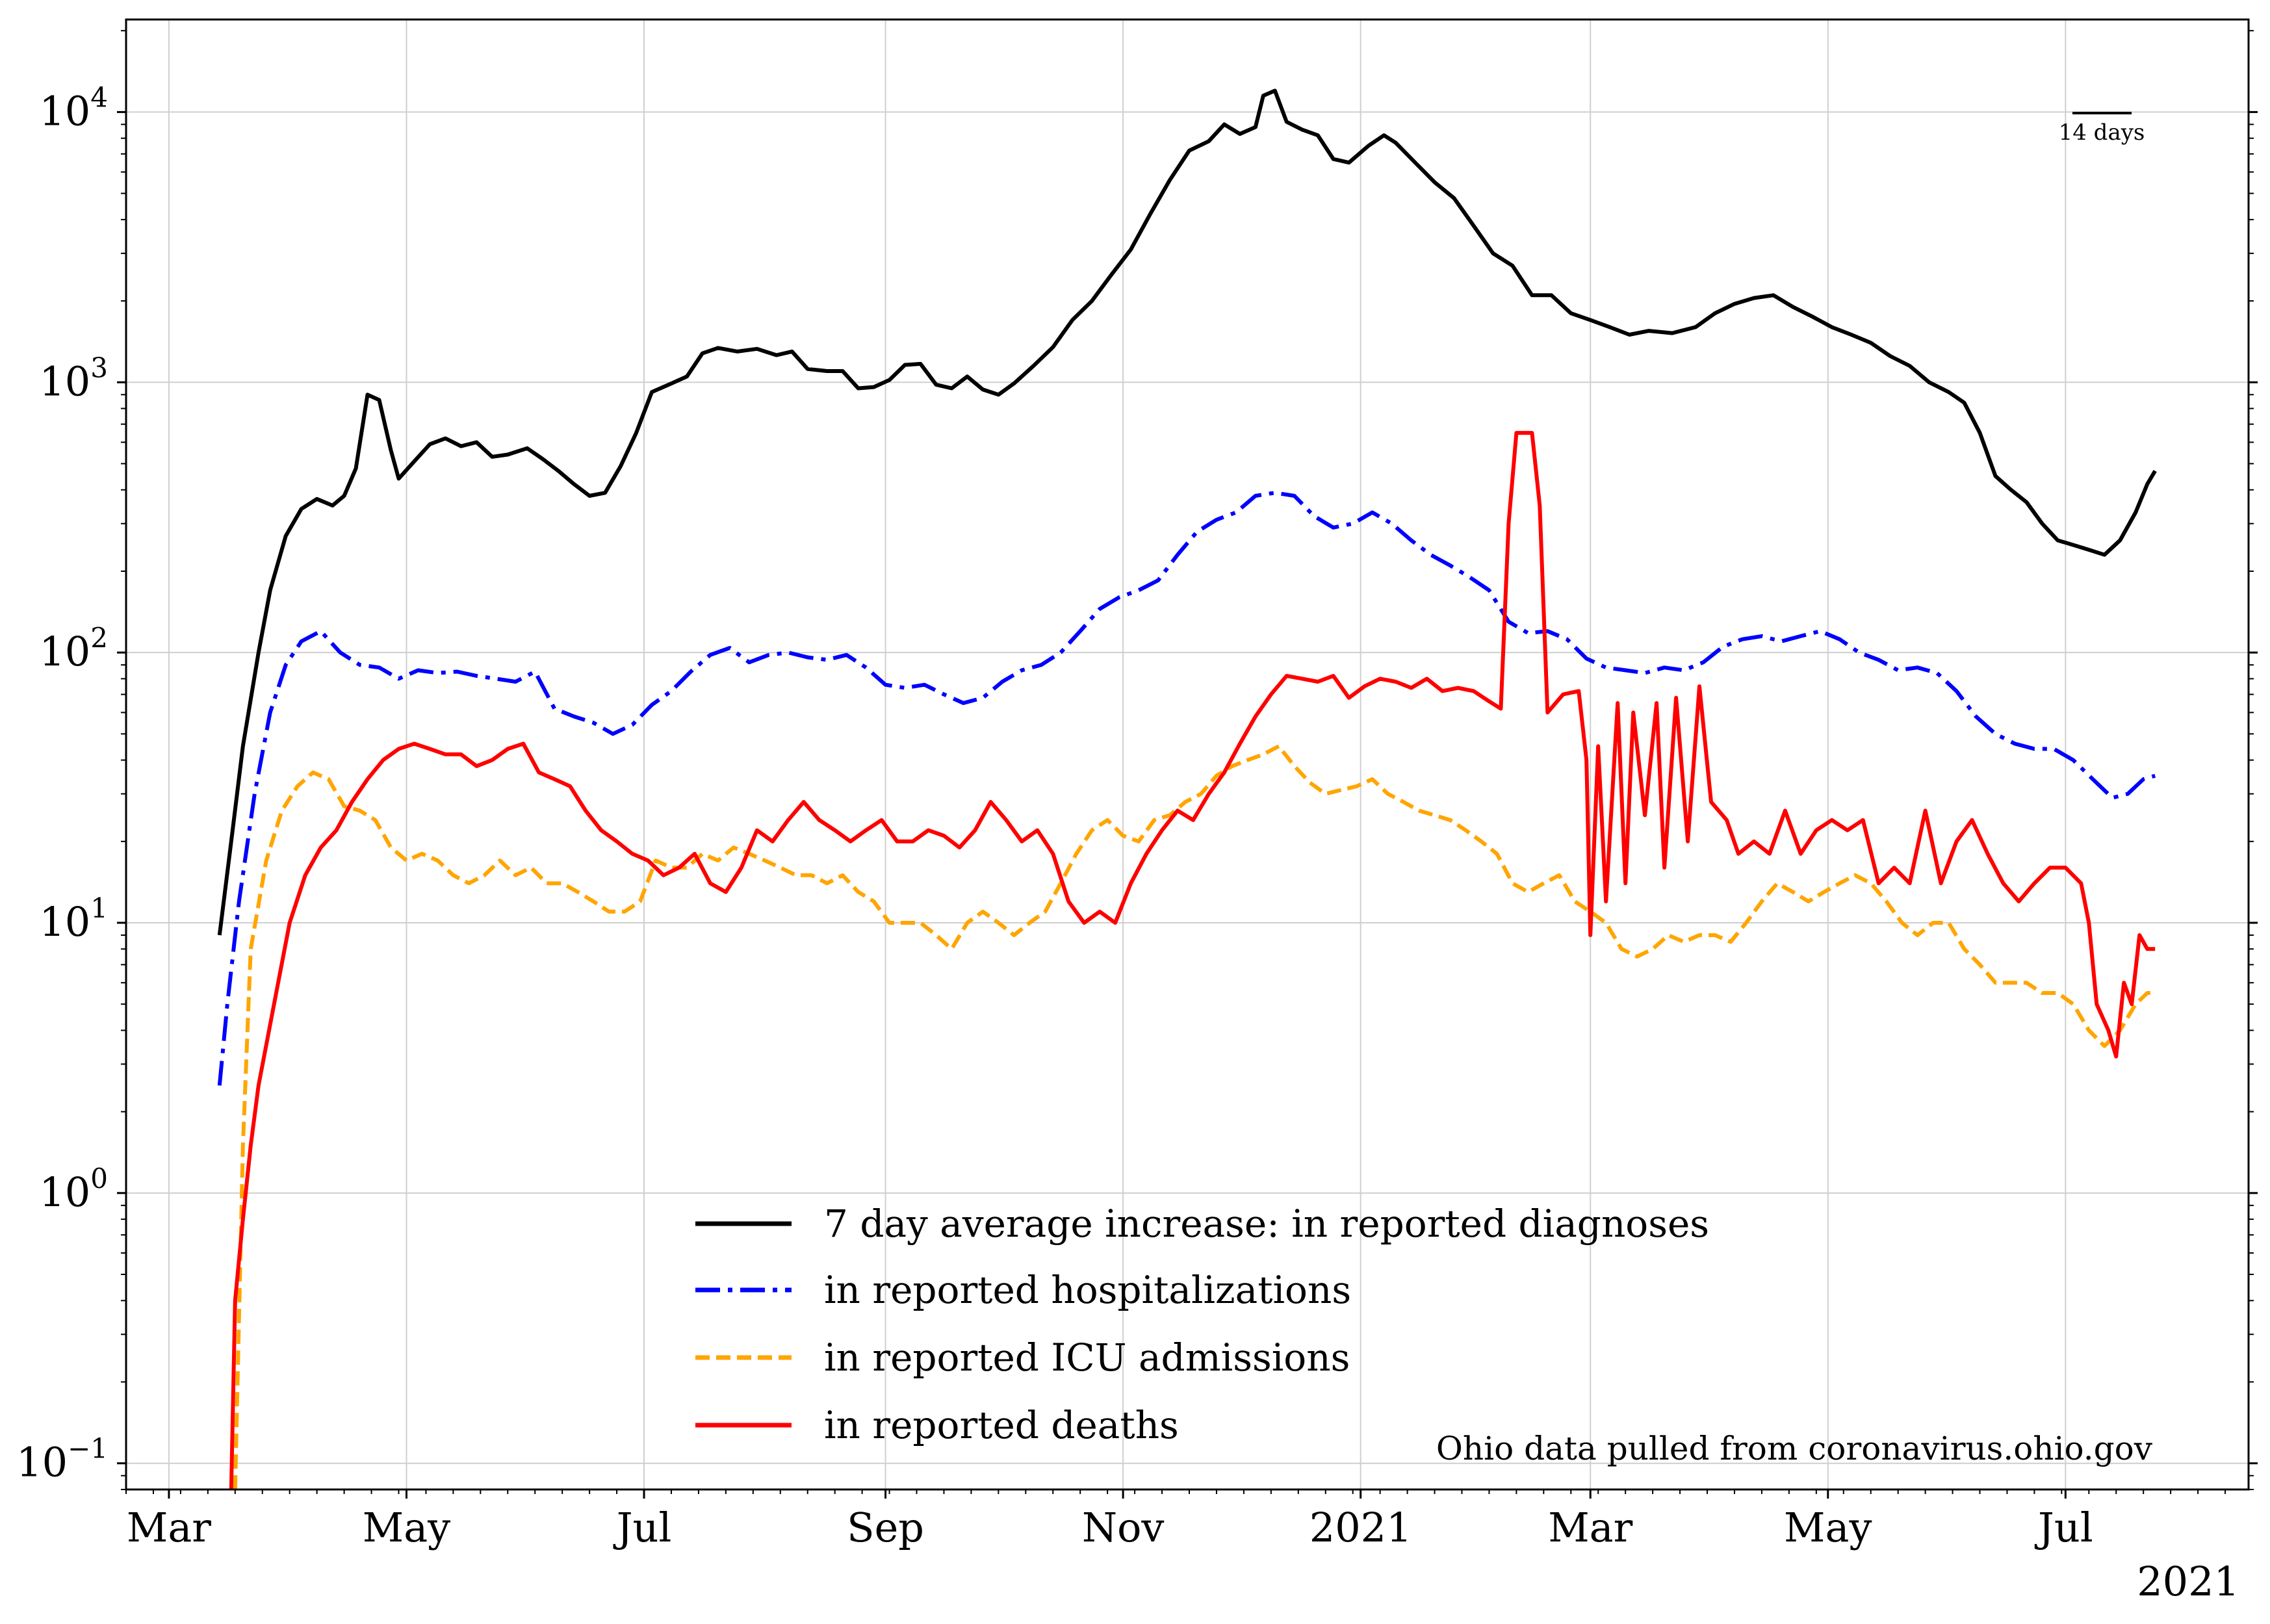 The width and height of the screenshot is (2270, 1624). I want to click on y-tick-label: 10⁰, so click(73, 1189).